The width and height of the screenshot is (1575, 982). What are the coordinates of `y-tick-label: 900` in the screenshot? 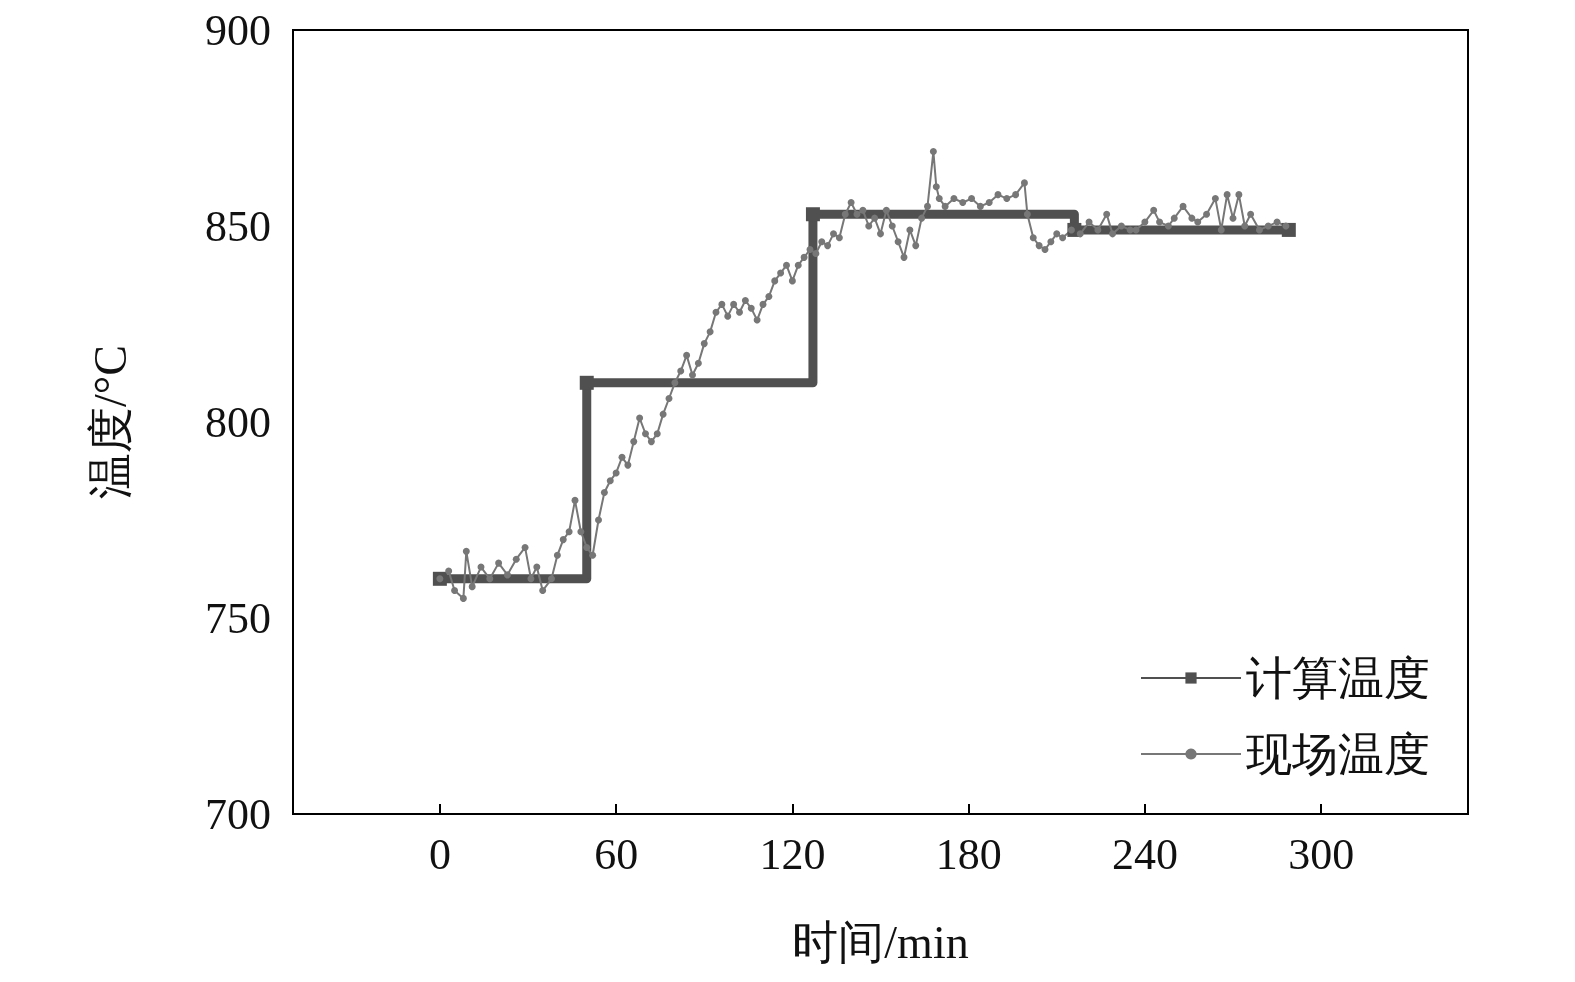 It's located at (238, 30).